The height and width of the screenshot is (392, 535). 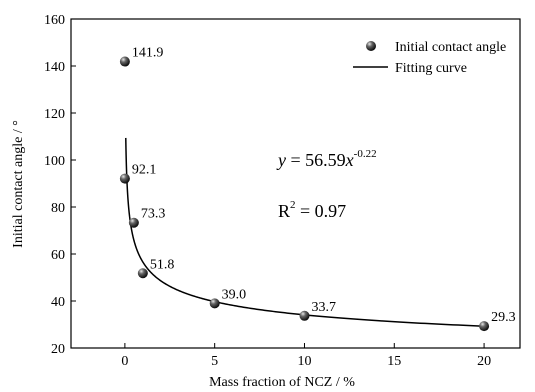 What do you see at coordinates (450, 47) in the screenshot?
I see `legend-text-points: Initial contact angle` at bounding box center [450, 47].